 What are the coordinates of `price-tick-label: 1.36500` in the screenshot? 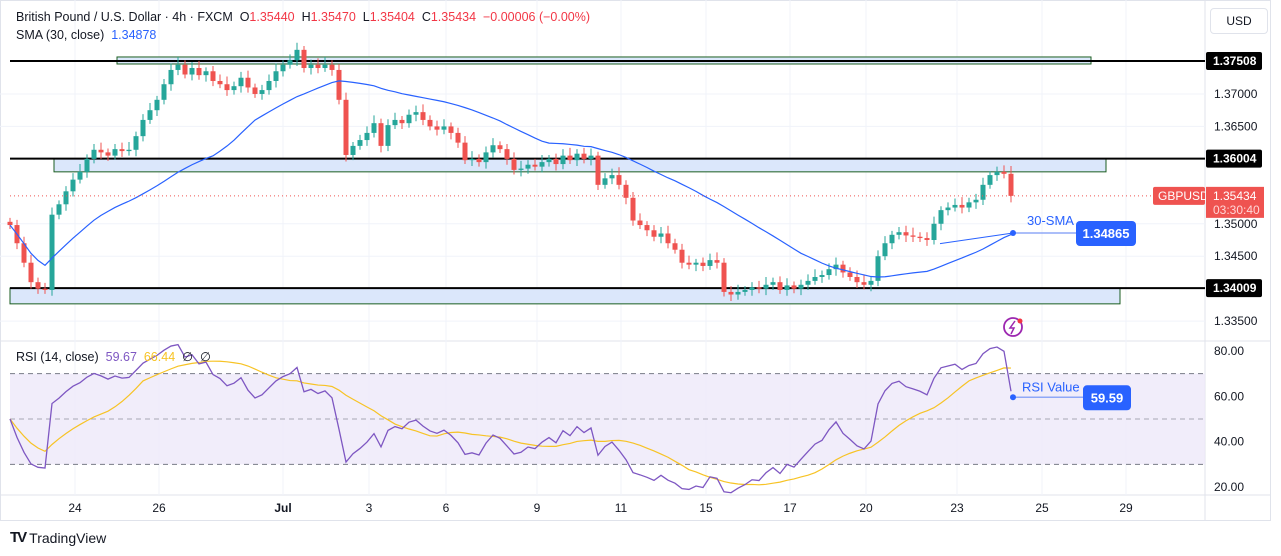 It's located at (1236, 126).